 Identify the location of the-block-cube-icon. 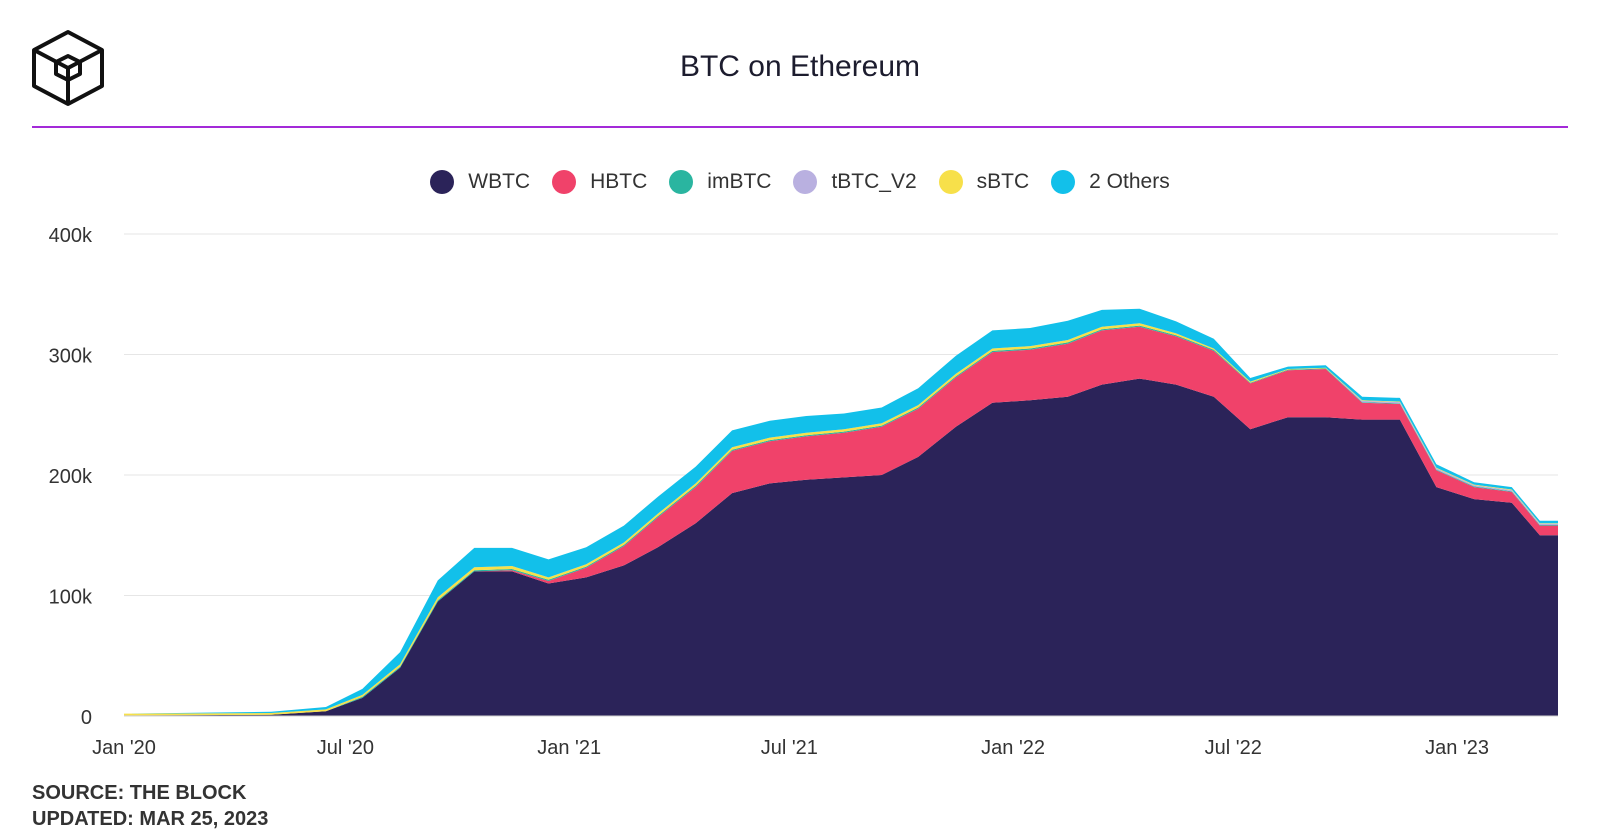
(68, 68).